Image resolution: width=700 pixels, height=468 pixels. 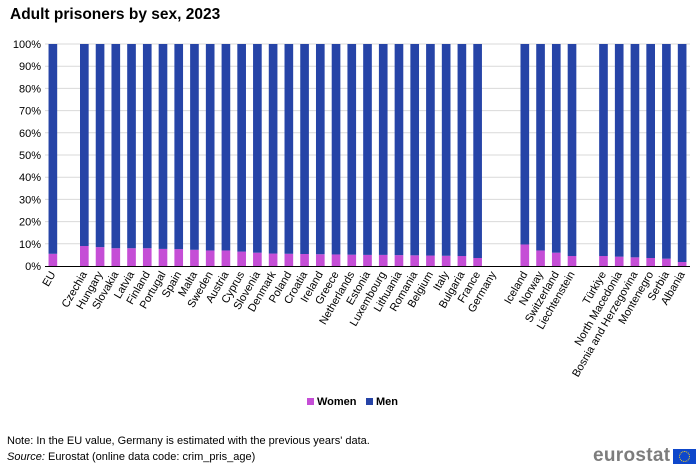 I want to click on bar-men-north-macedonia, so click(x=619, y=150).